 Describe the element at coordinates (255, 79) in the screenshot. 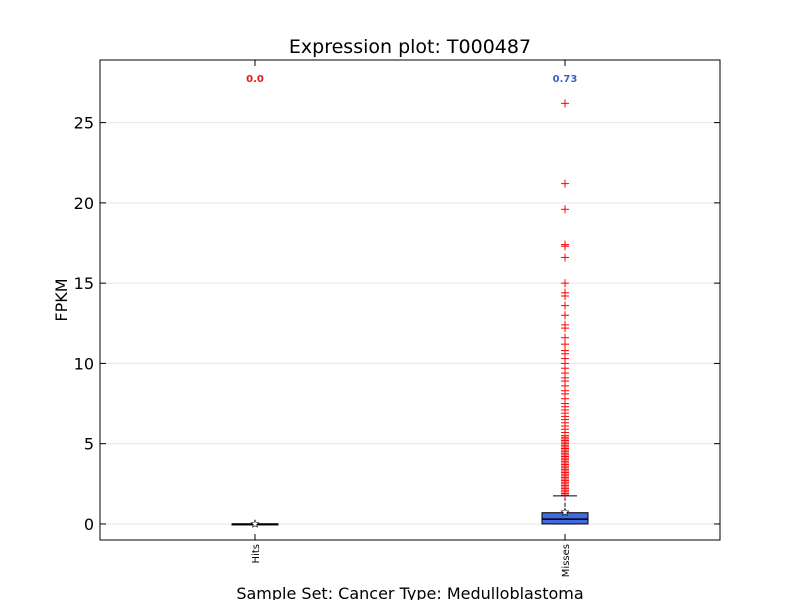

I see `mean-annotation: 0.0` at that location.